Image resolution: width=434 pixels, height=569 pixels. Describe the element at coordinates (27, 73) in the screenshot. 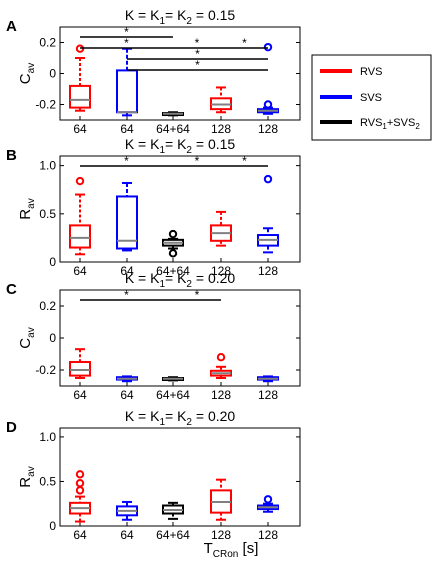

I see `y-axis-label: Cav` at that location.